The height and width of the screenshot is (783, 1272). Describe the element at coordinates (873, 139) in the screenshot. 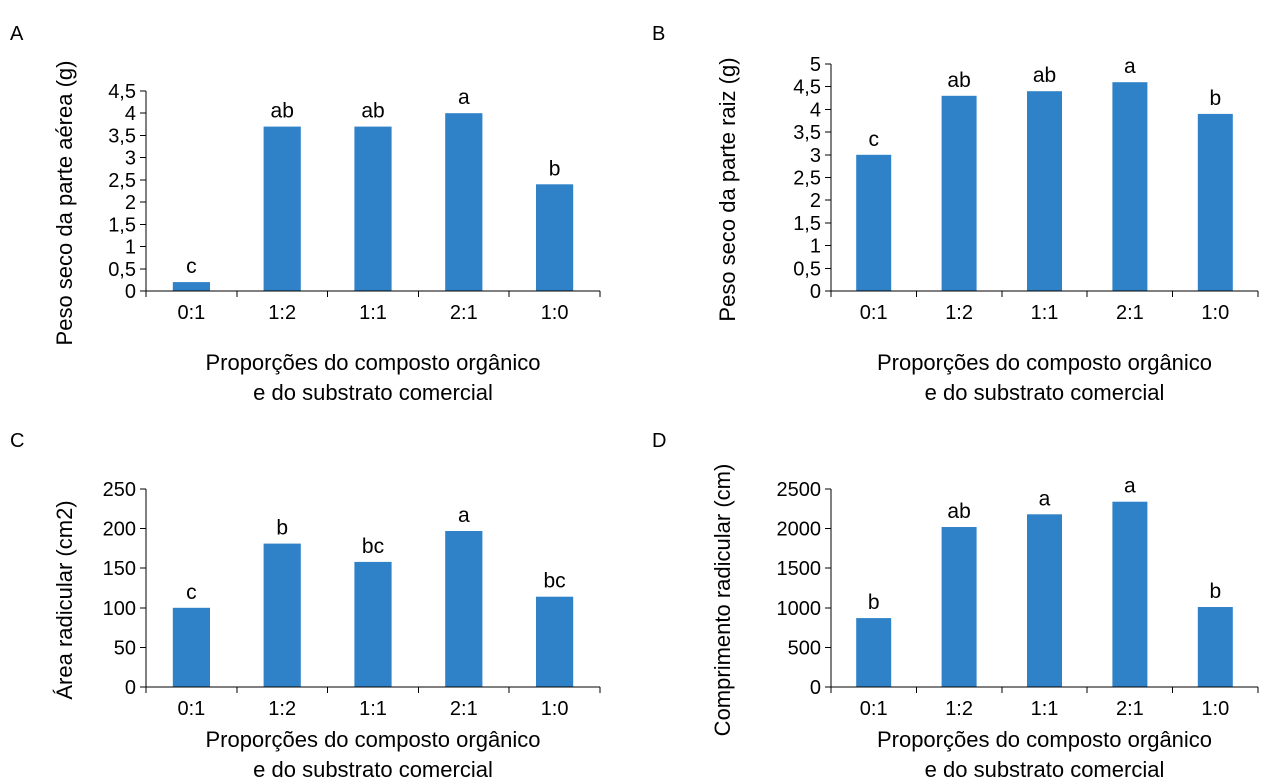

I see `bar-label-b-0: c` at that location.